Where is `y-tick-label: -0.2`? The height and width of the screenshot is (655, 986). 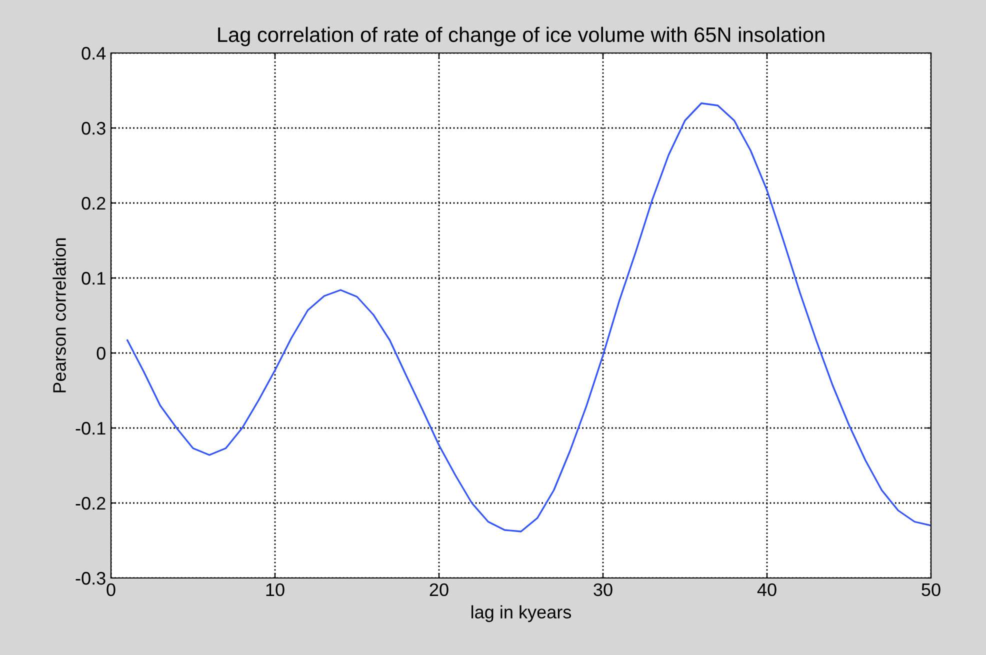
y-tick-label: -0.2 is located at coordinates (91, 503).